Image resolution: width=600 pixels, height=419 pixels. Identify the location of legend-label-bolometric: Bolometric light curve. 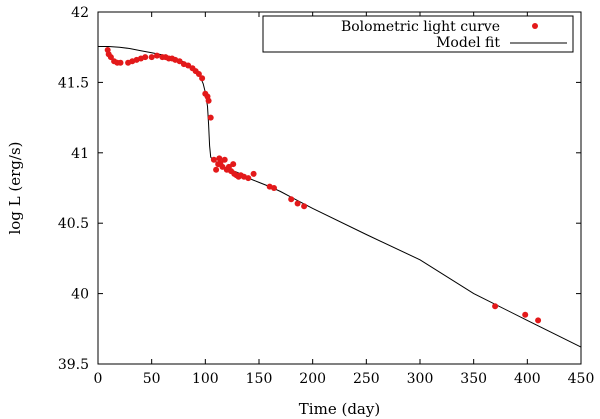
(420, 27).